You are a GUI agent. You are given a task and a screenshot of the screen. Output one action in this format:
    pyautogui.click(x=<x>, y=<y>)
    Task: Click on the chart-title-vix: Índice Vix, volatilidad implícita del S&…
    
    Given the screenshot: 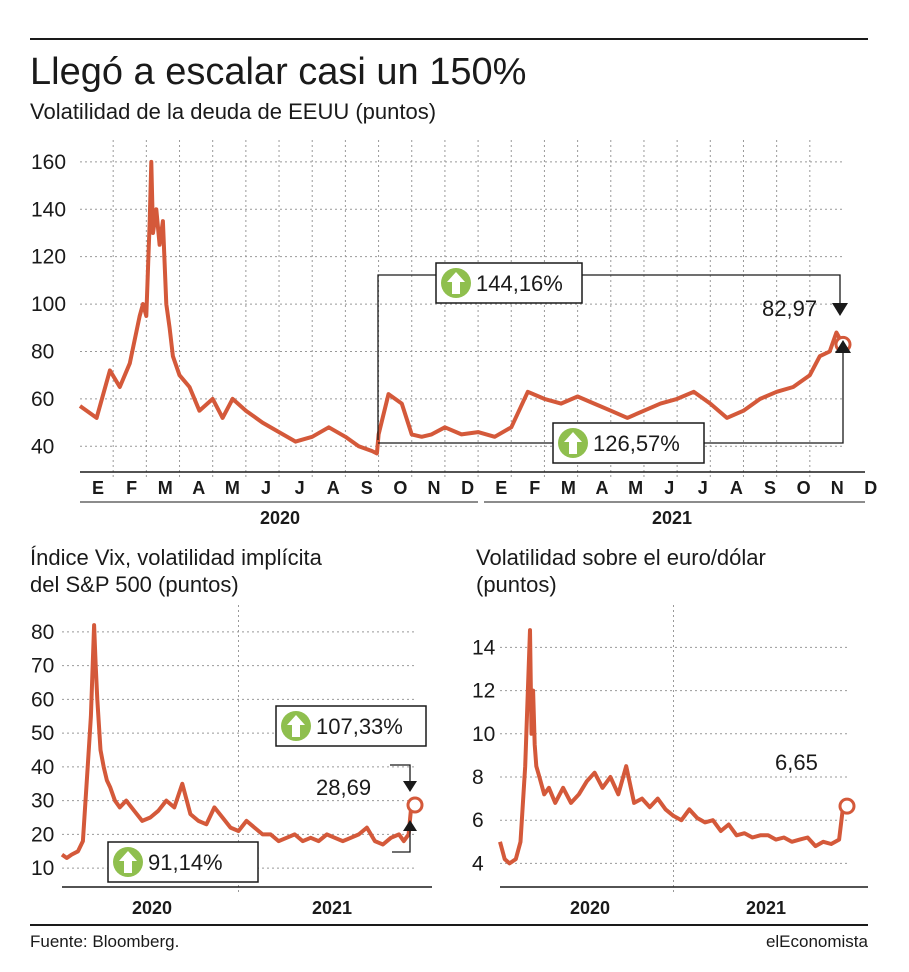 What is the action you would take?
    pyautogui.click(x=176, y=571)
    